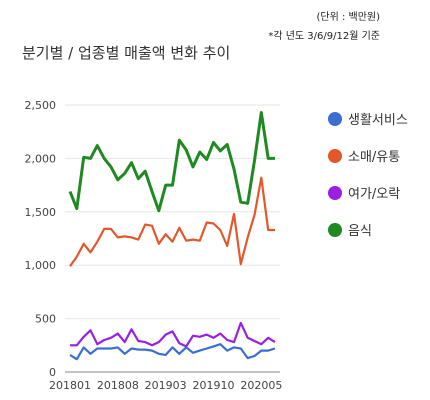 Image resolution: width=430 pixels, height=400 pixels. What do you see at coordinates (374, 194) in the screenshot?
I see `legend-label: 여가/오락` at bounding box center [374, 194].